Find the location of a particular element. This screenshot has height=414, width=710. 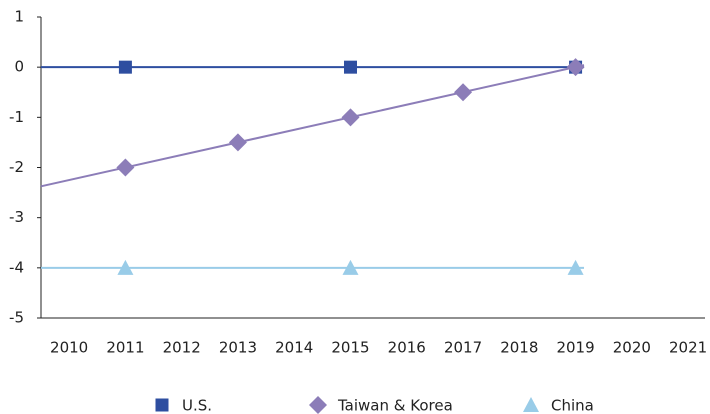

x-tick-label: 2014 is located at coordinates (294, 348).